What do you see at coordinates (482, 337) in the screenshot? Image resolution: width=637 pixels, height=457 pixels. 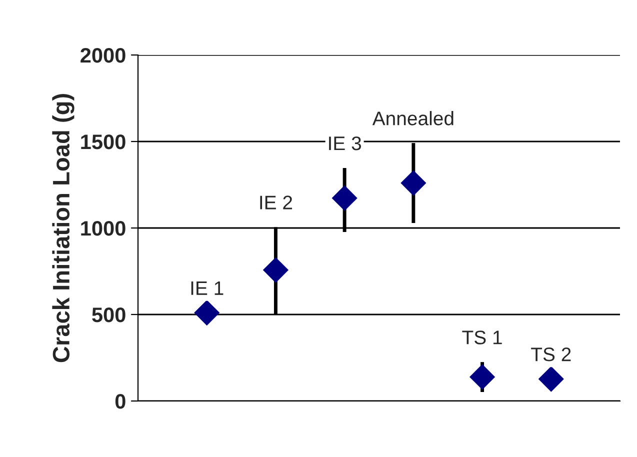 I see `annotation: TS 1` at bounding box center [482, 337].